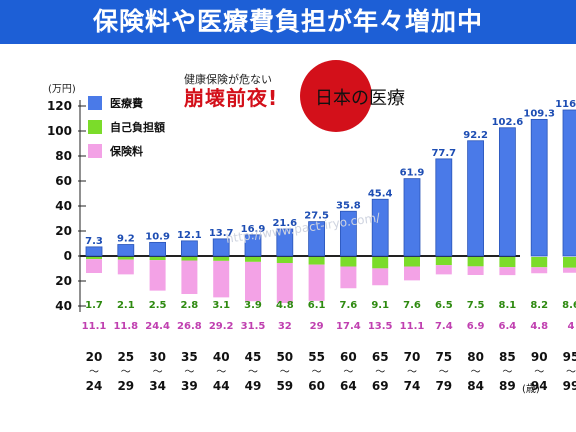  I want to click on data-label-self-pay: 1.7, so click(94, 305).